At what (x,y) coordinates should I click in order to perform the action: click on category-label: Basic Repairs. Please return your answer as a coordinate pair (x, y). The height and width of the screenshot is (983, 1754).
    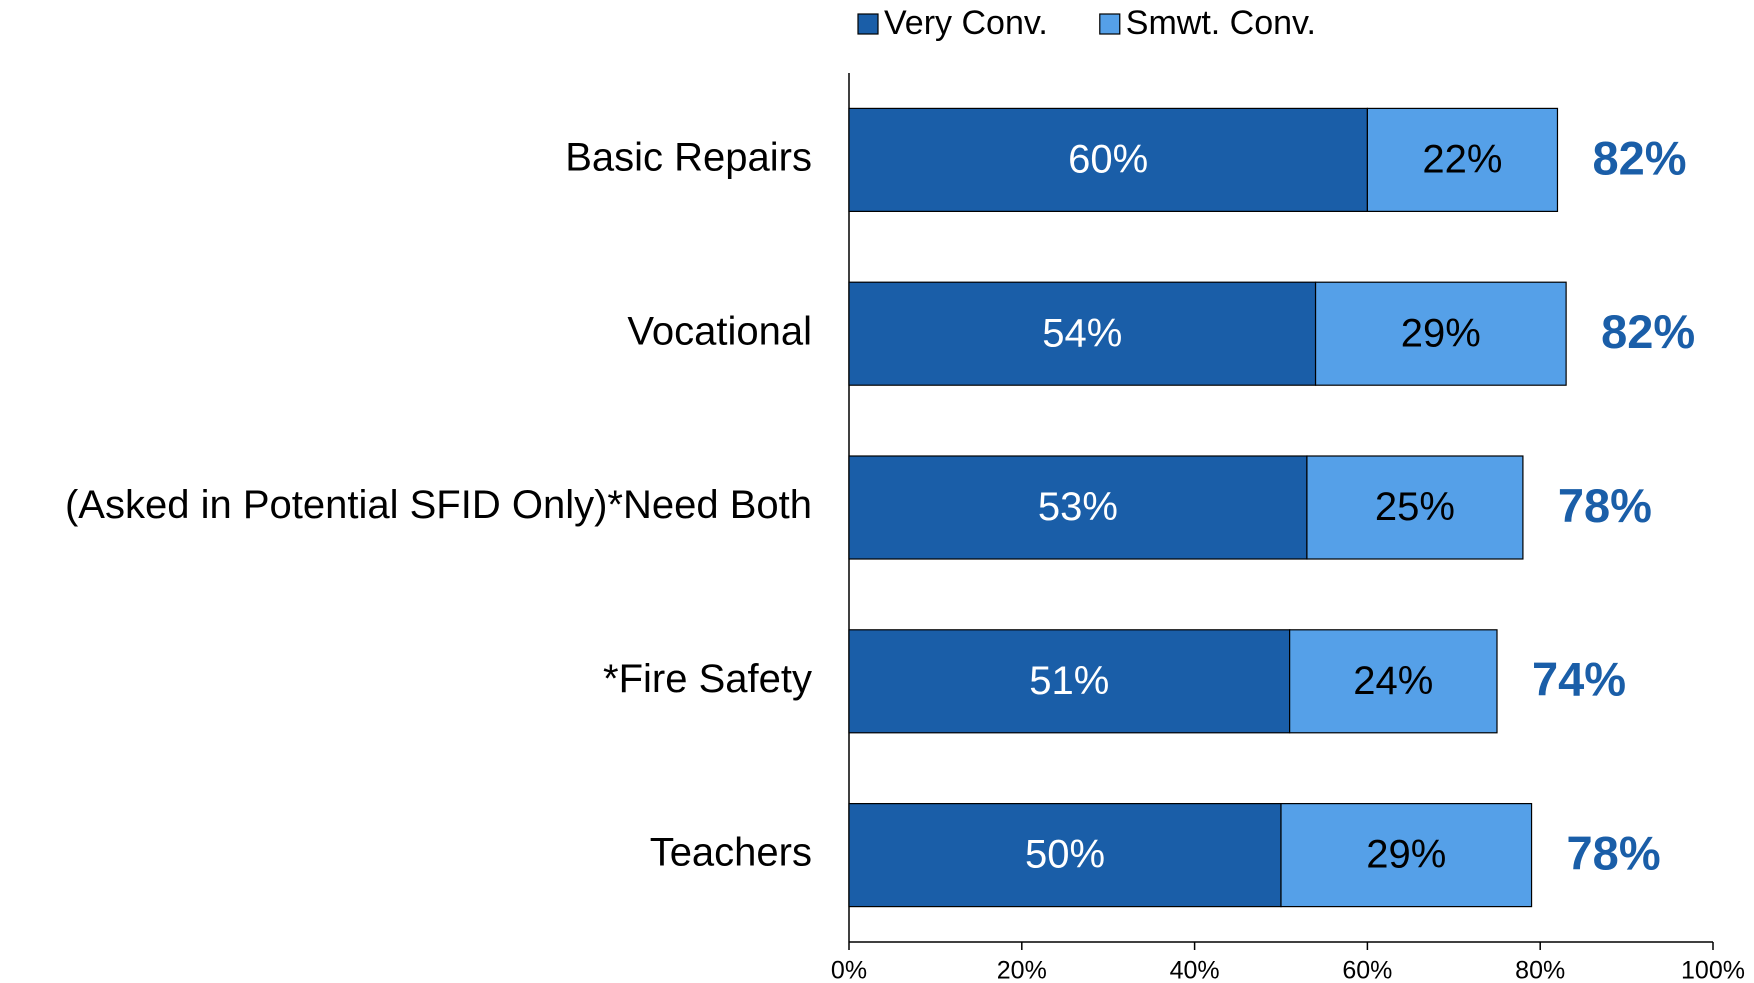
    Looking at the image, I should click on (688, 157).